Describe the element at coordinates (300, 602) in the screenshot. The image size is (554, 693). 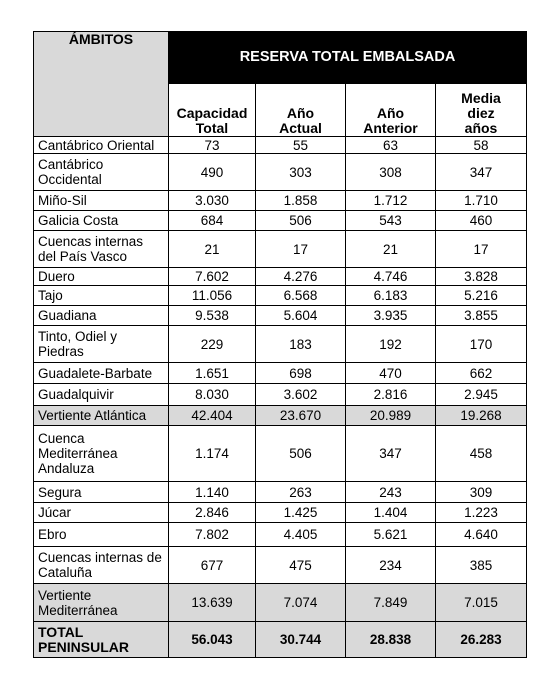
I see `cell-ano-actual: 7.074` at that location.